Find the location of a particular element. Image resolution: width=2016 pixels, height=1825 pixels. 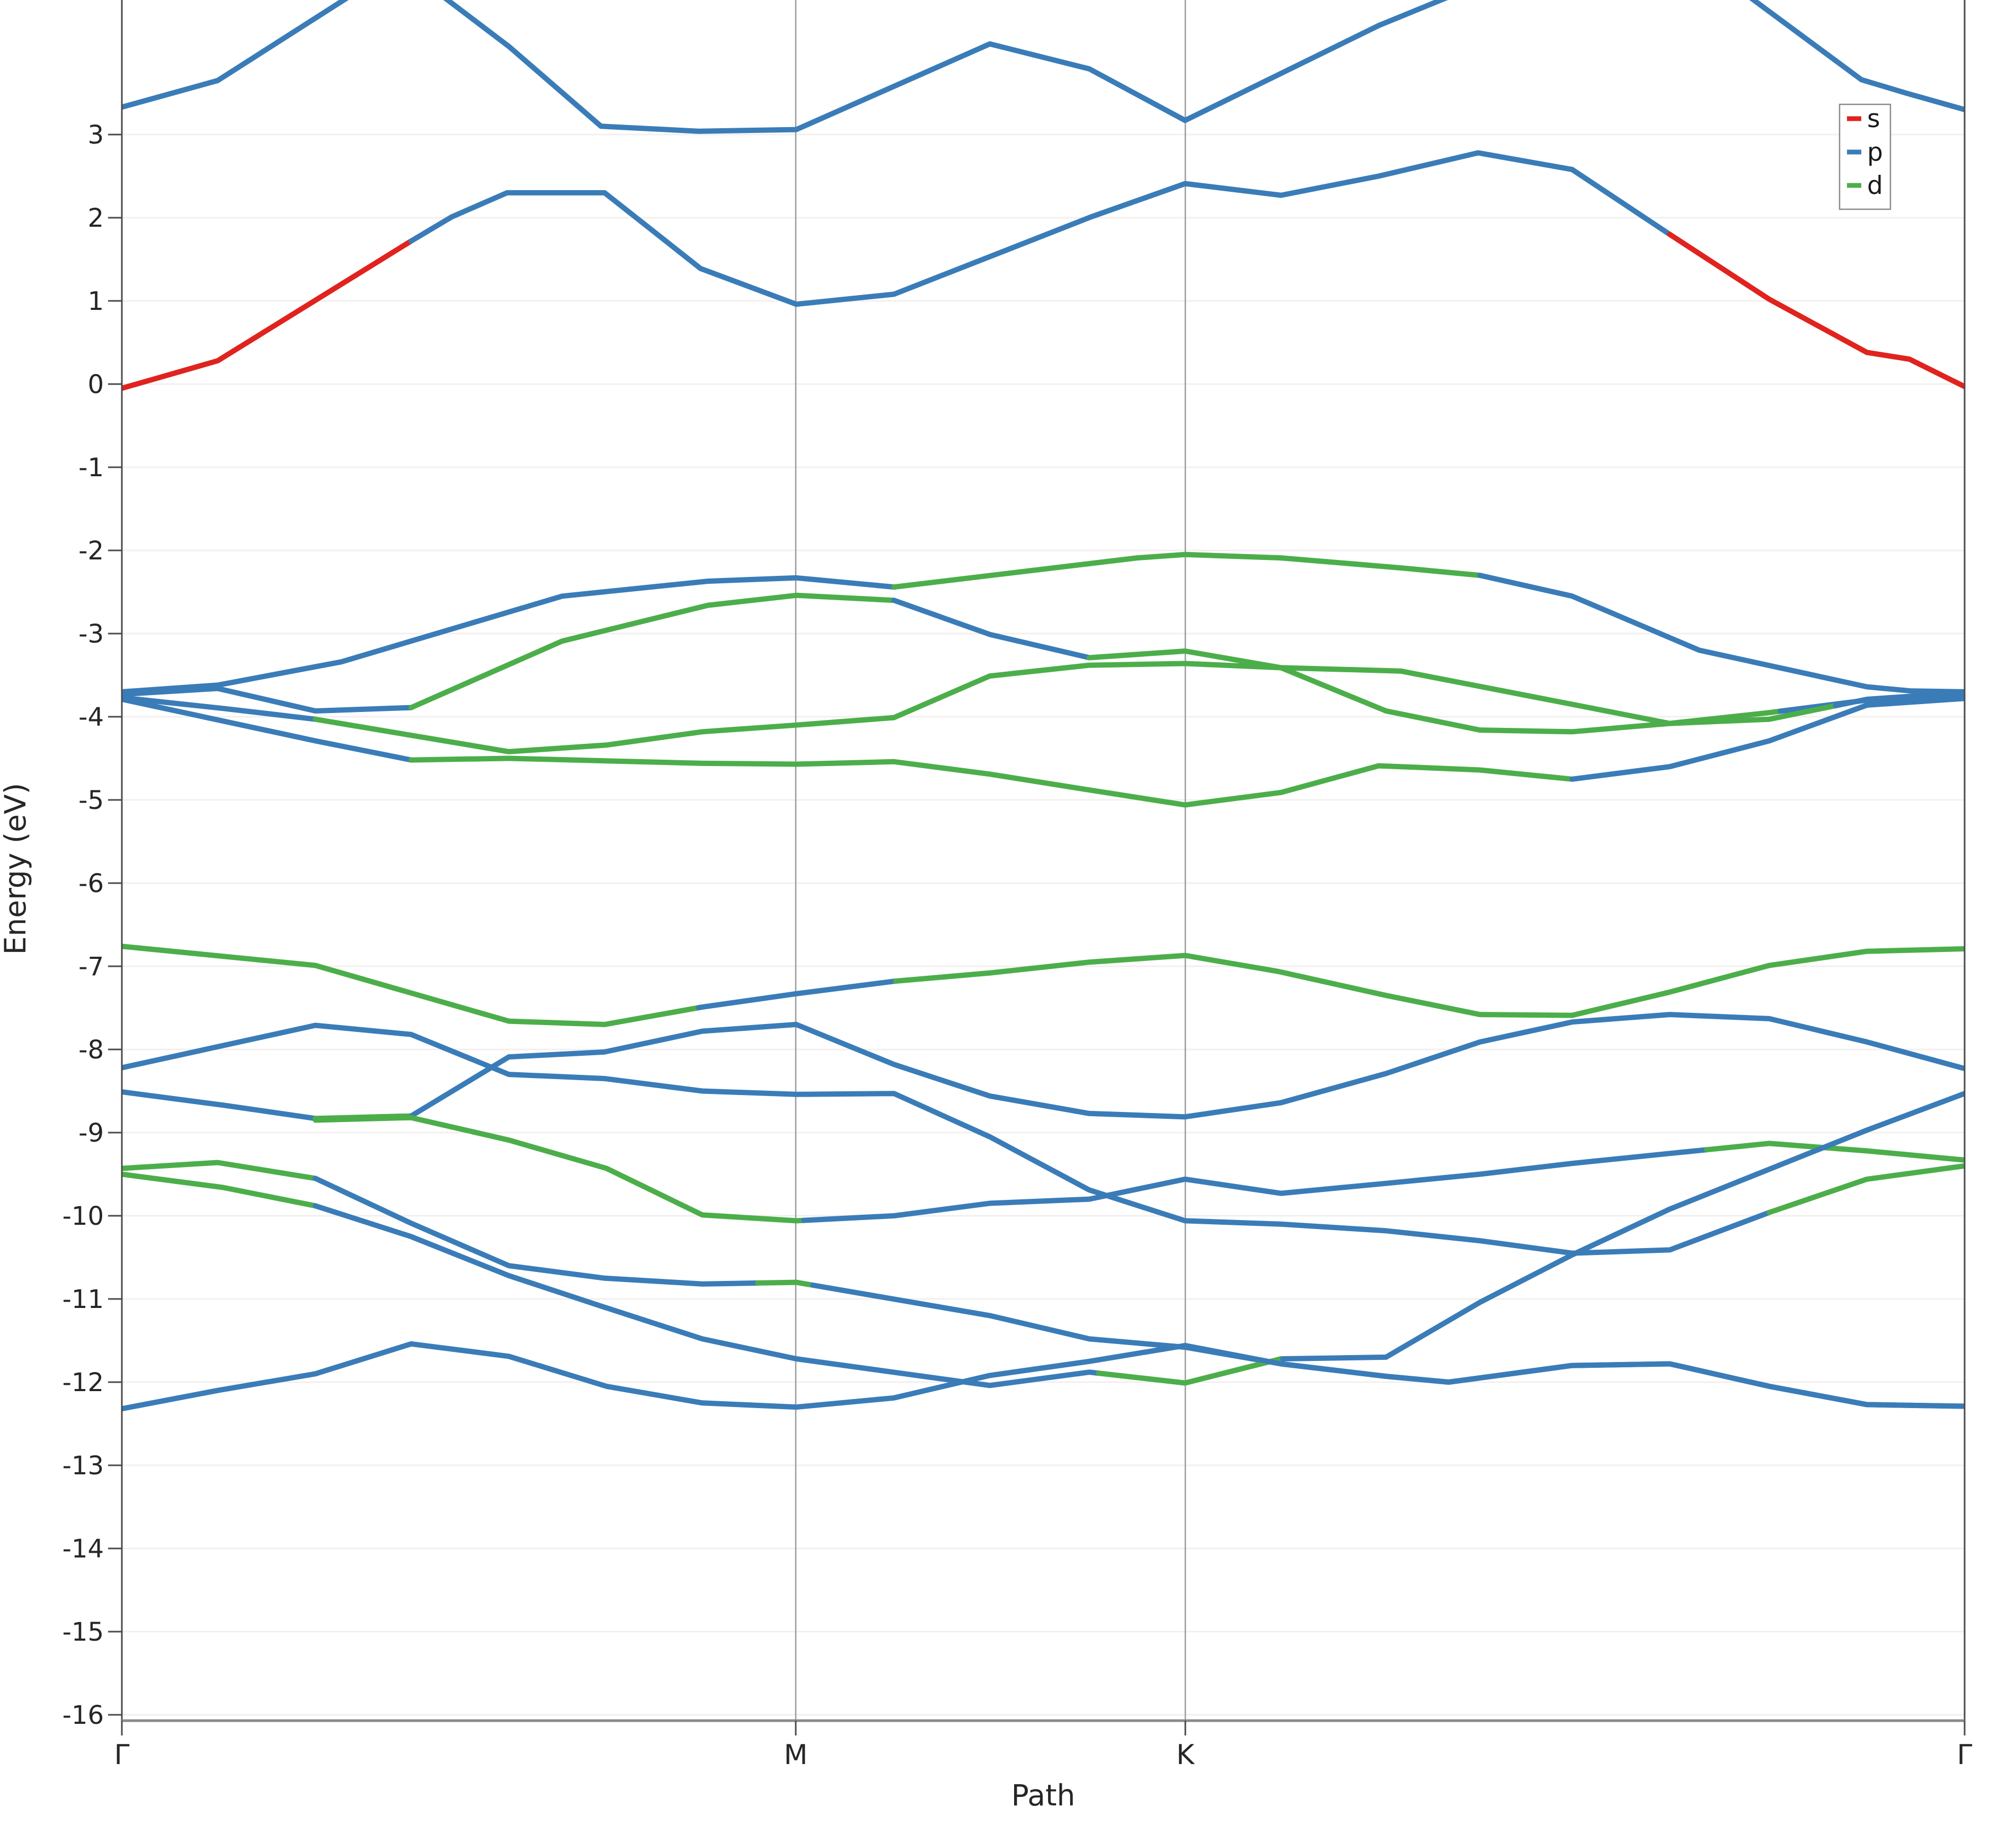

y-tick-label: 2 is located at coordinates (95, 218).